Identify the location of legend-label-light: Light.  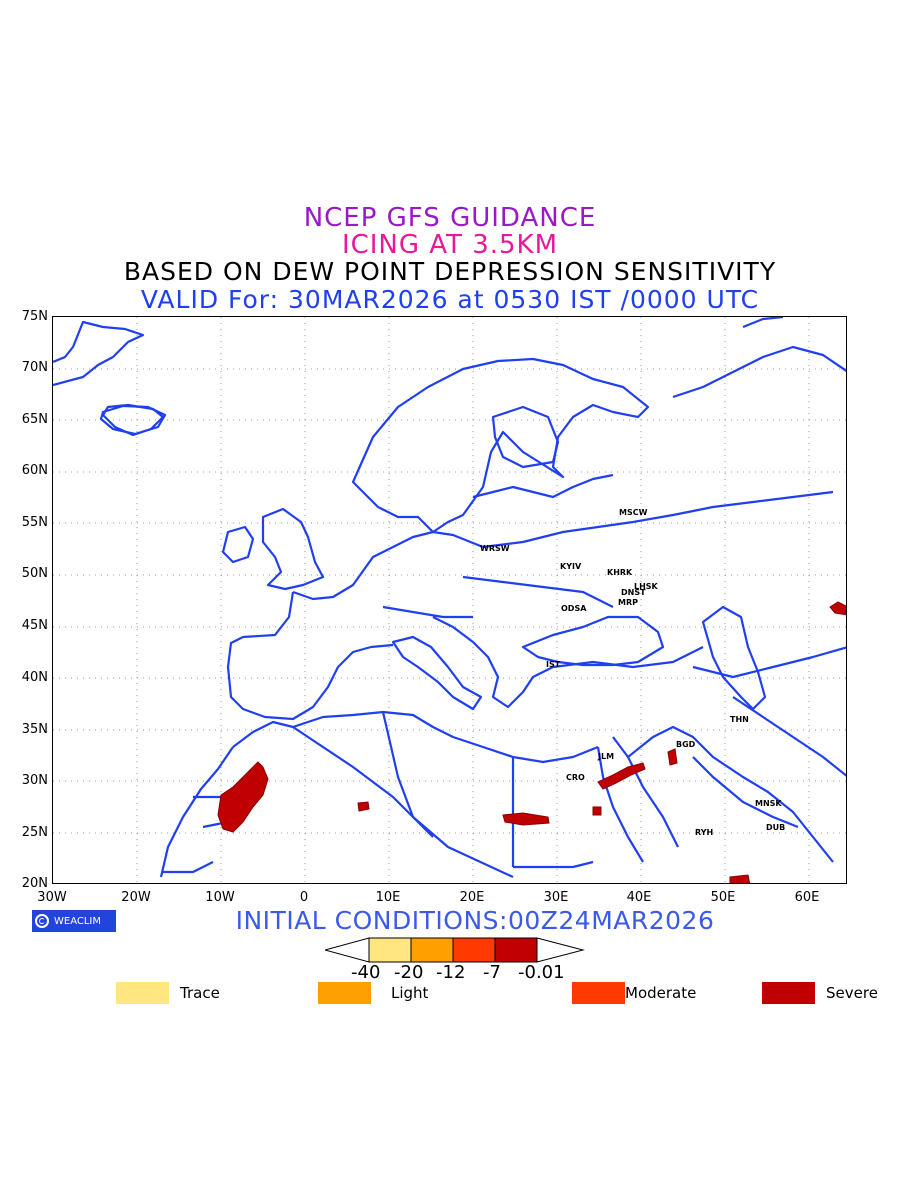
(410, 993).